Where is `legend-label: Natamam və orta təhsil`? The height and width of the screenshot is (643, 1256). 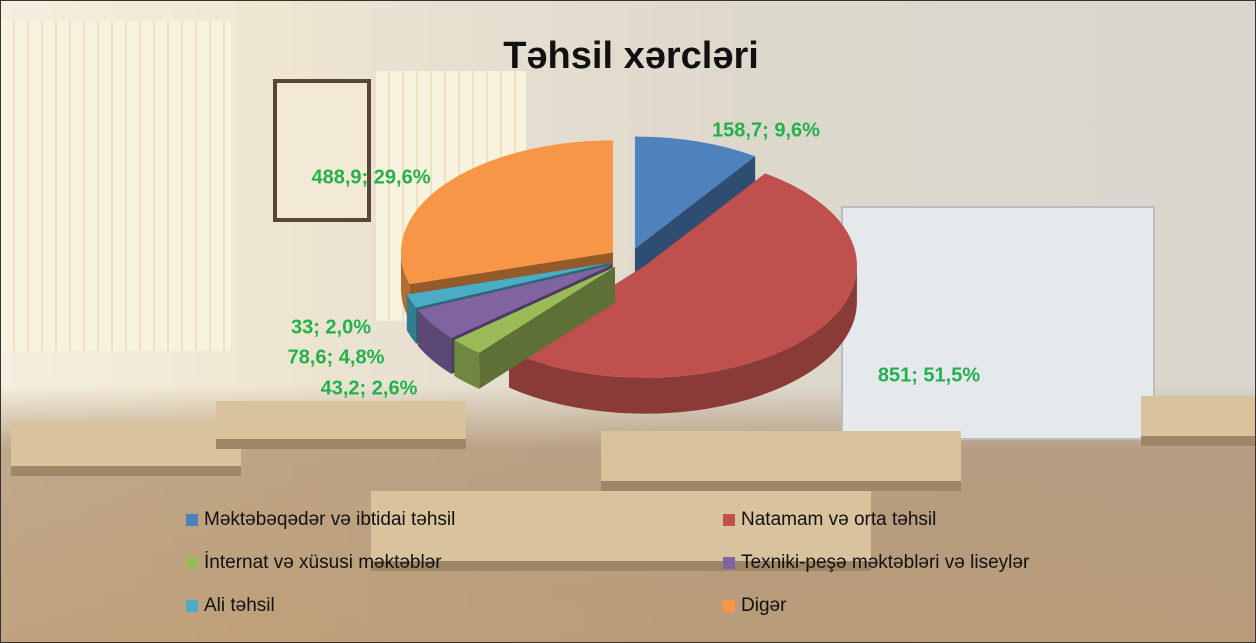
legend-label: Natamam və orta təhsil is located at coordinates (838, 519).